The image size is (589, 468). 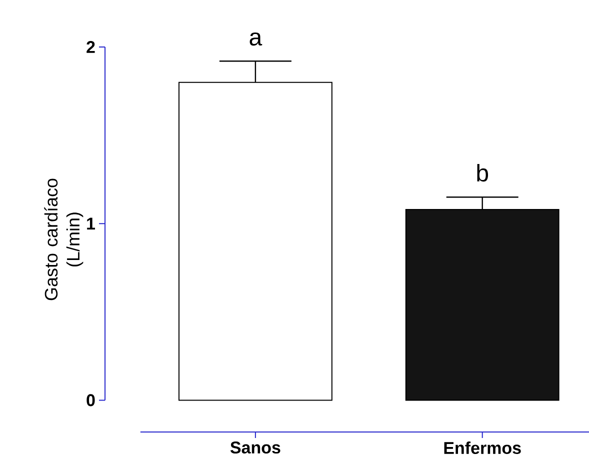 I want to click on annotation: b, so click(x=482, y=173).